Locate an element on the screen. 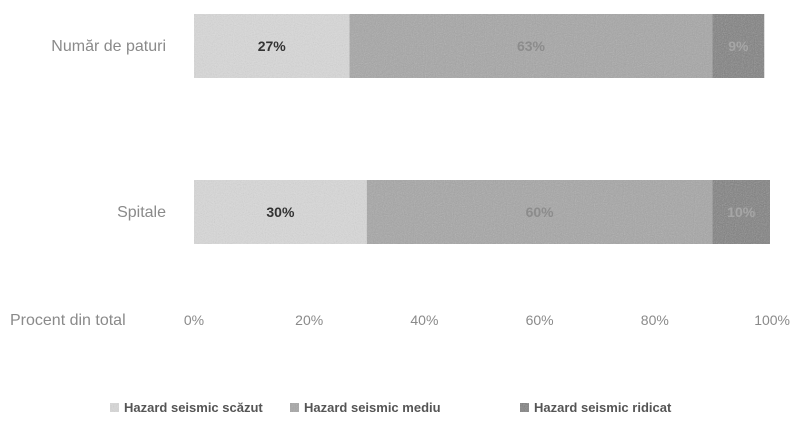 The width and height of the screenshot is (792, 424). category-label: Număr de paturi is located at coordinates (108, 46).